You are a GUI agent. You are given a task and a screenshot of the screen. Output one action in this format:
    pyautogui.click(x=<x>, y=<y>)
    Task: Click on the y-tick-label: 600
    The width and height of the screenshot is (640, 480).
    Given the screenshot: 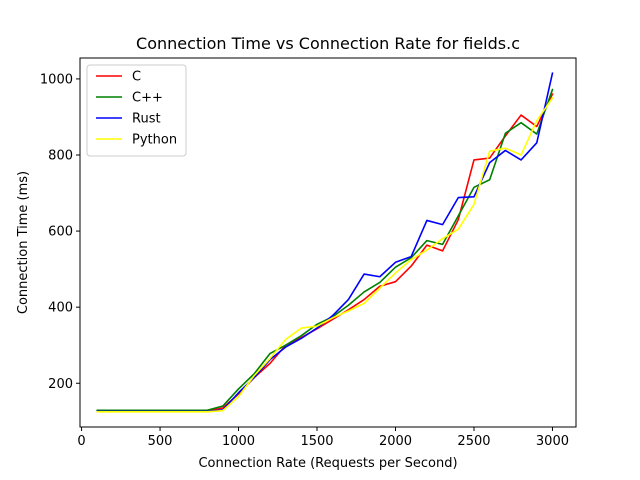 What is the action you would take?
    pyautogui.click(x=60, y=232)
    